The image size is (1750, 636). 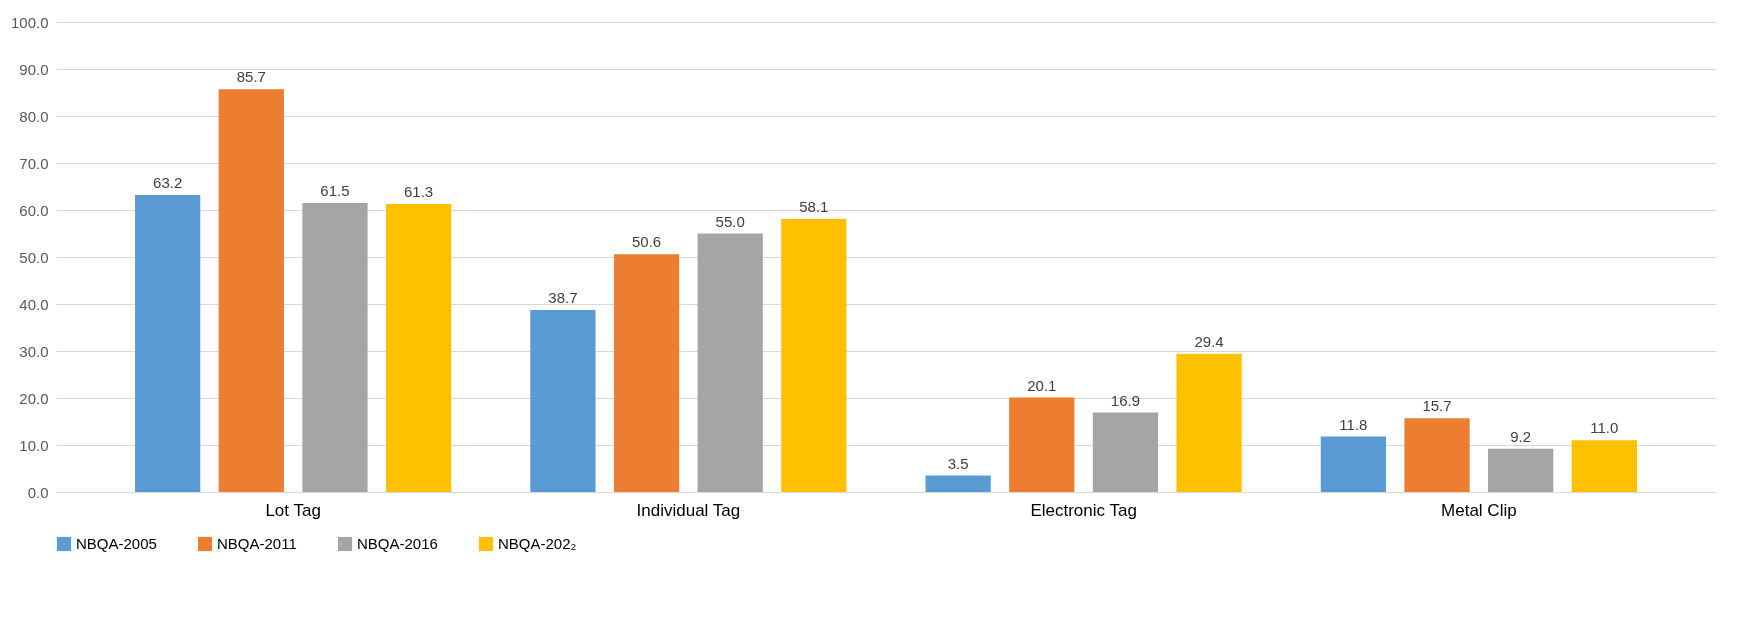 I want to click on y-tick-label: 80.0, so click(x=34, y=116).